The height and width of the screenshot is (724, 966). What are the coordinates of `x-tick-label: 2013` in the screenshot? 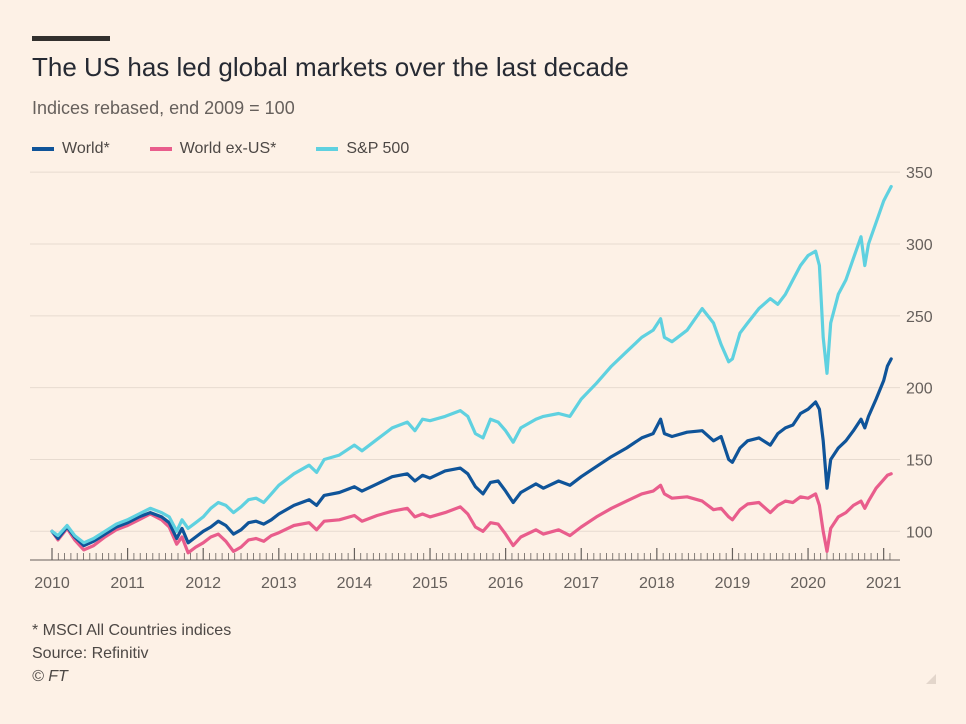 It's located at (279, 583).